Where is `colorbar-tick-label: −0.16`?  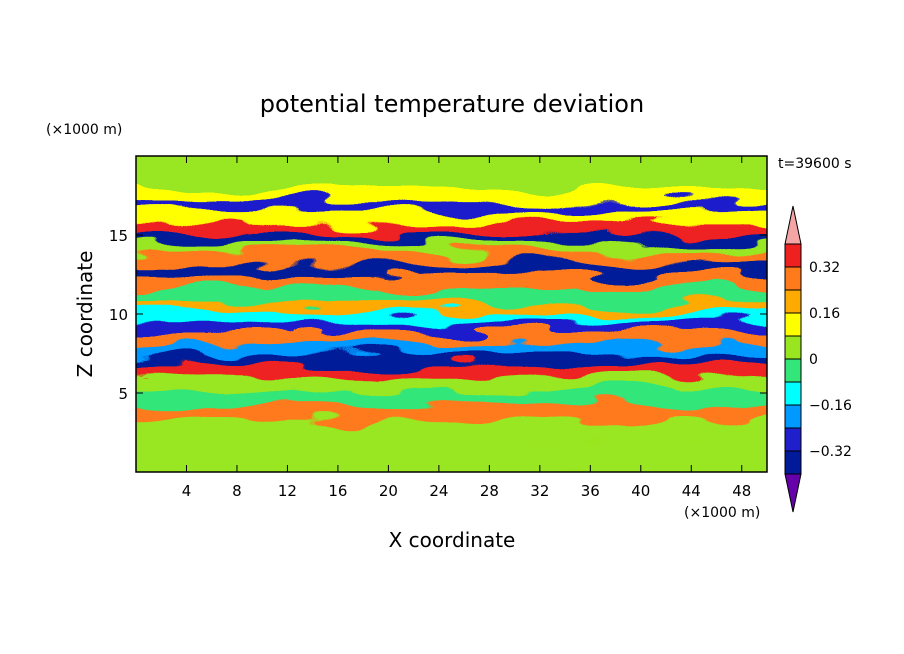 colorbar-tick-label: −0.16 is located at coordinates (830, 406).